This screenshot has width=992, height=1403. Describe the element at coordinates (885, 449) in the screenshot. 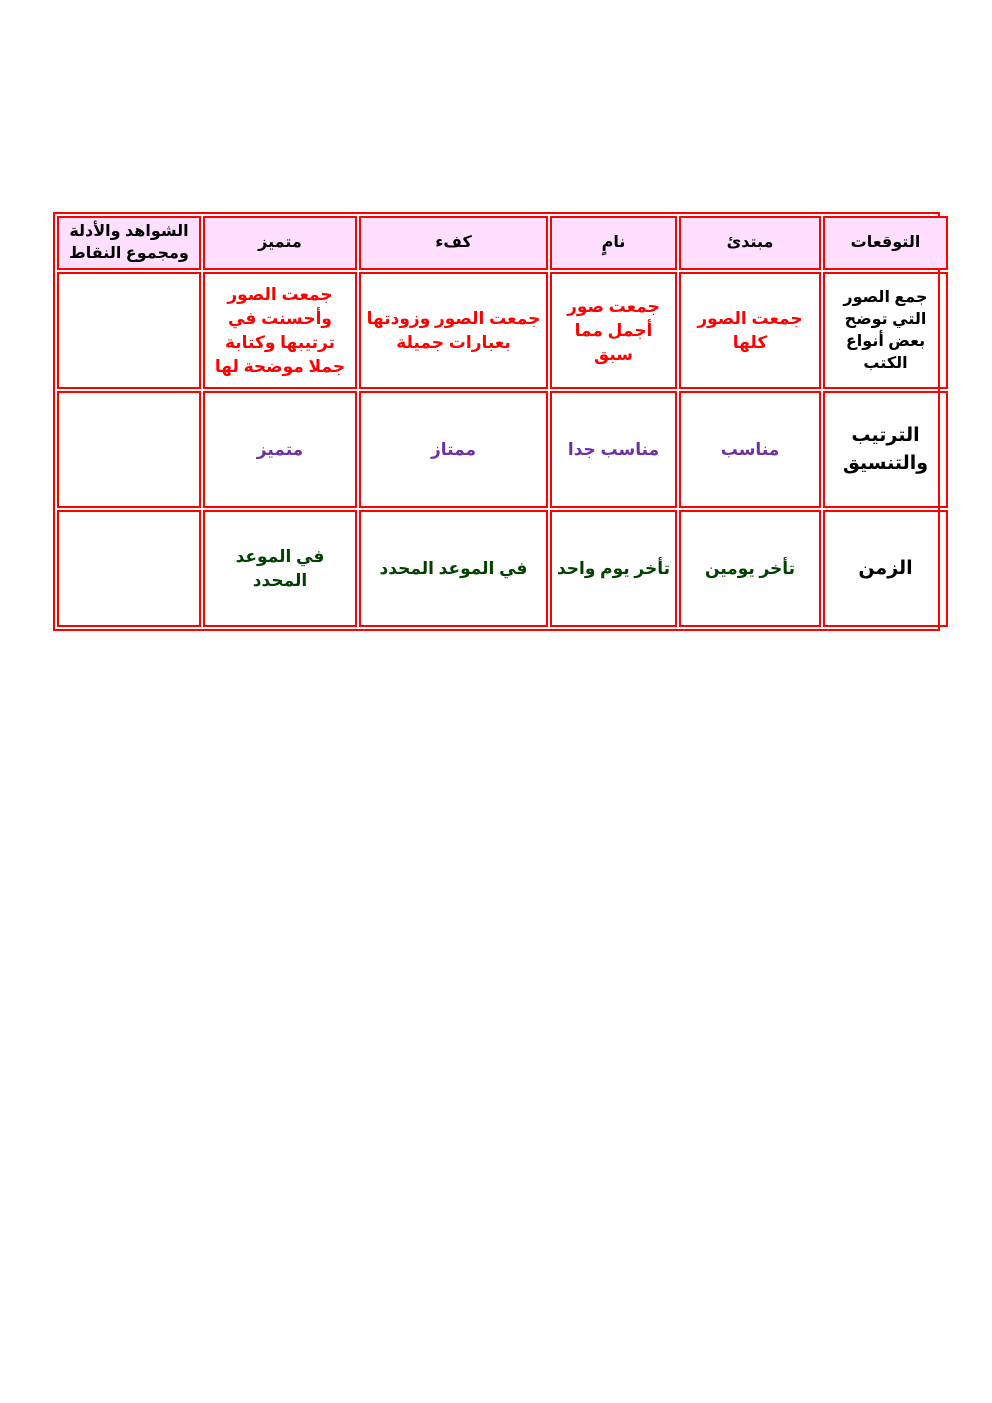

I see `criterion-cell: الترتيب والتنسيق` at that location.